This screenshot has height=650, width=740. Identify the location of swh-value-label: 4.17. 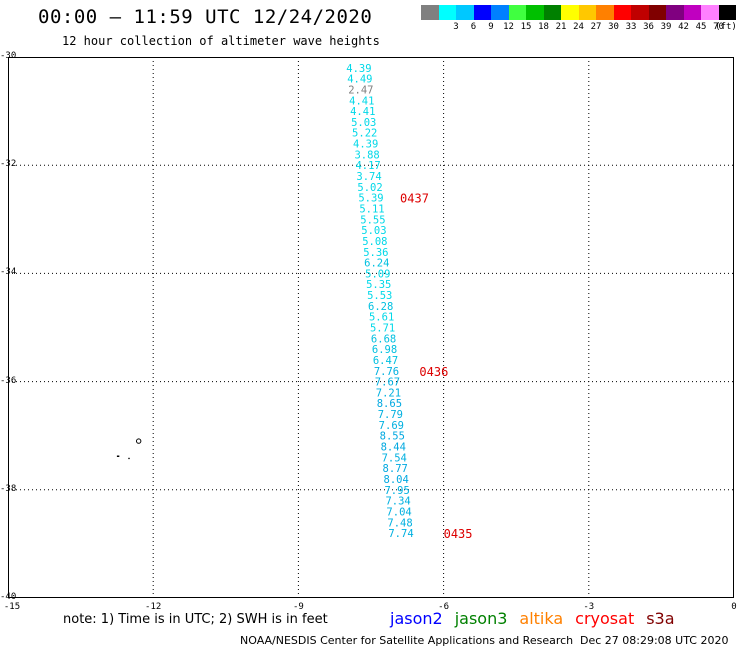
(367, 166).